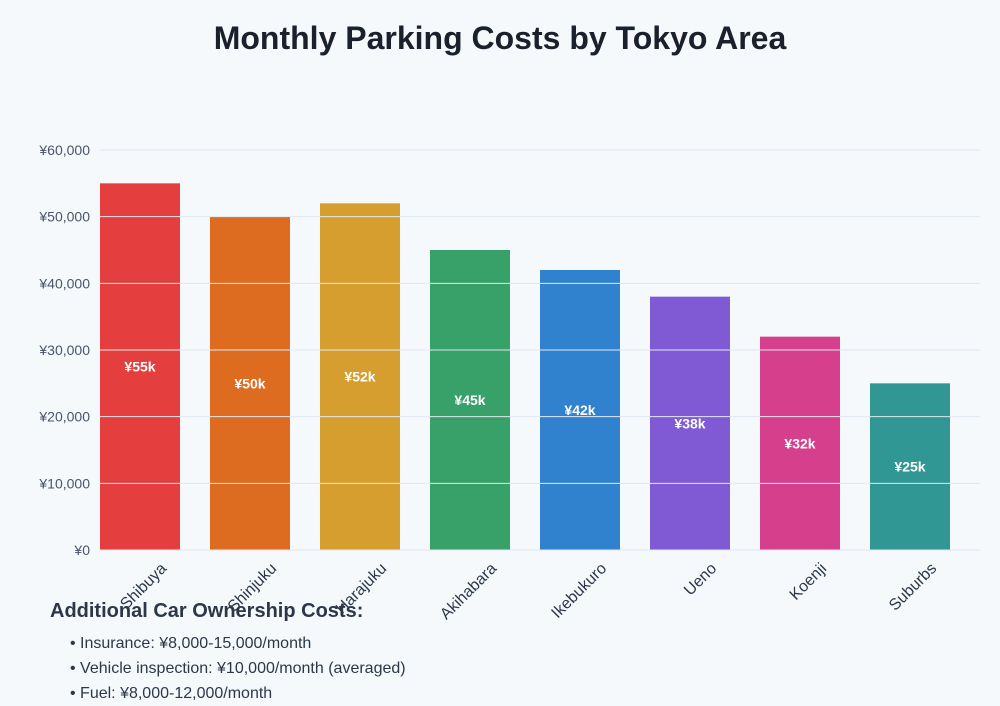  I want to click on bar-ueno, so click(690, 423).